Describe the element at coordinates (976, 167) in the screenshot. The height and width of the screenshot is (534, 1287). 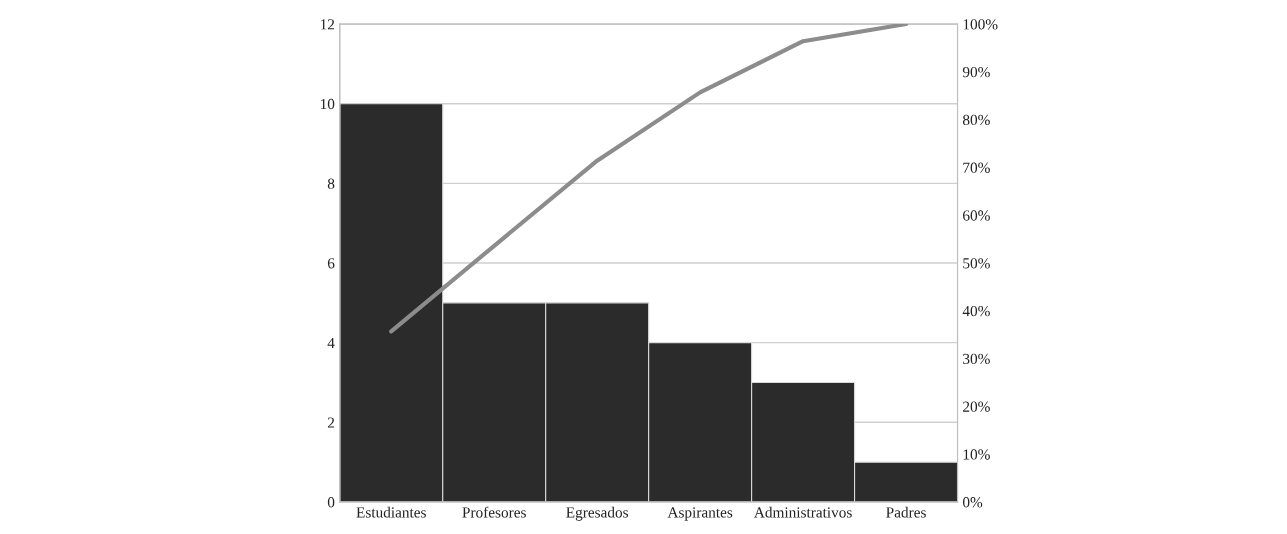
I see `y2-tick-label: 70%` at that location.